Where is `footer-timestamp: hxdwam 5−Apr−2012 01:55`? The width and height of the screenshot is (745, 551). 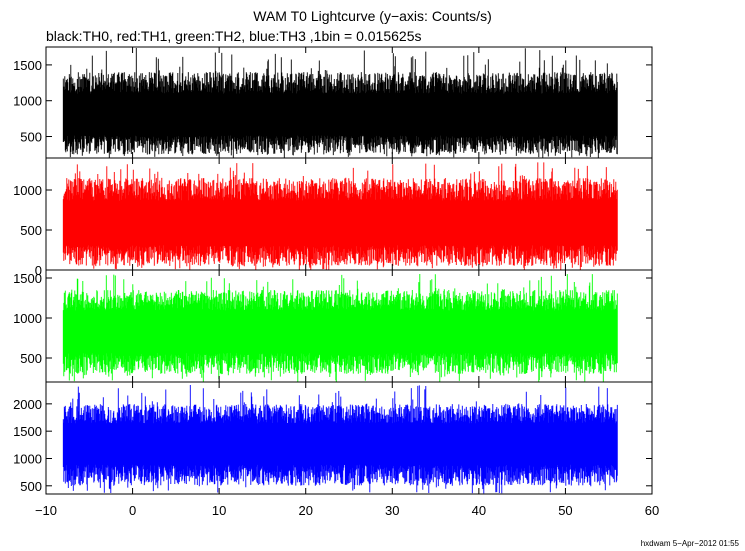
footer-timestamp: hxdwam 5−Apr−2012 01:55 is located at coordinates (689, 543).